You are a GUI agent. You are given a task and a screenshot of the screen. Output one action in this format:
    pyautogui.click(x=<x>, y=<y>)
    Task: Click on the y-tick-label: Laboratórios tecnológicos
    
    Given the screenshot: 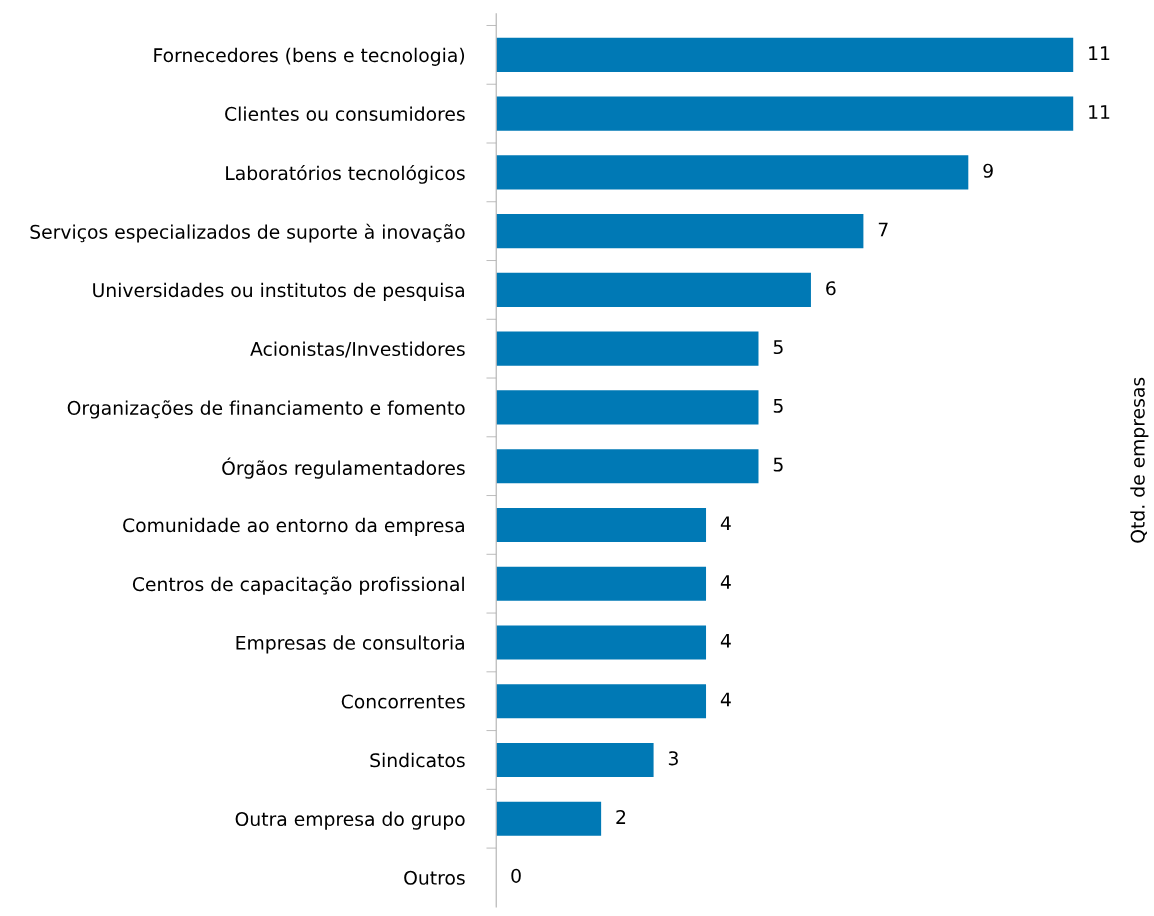 What is the action you would take?
    pyautogui.click(x=345, y=174)
    